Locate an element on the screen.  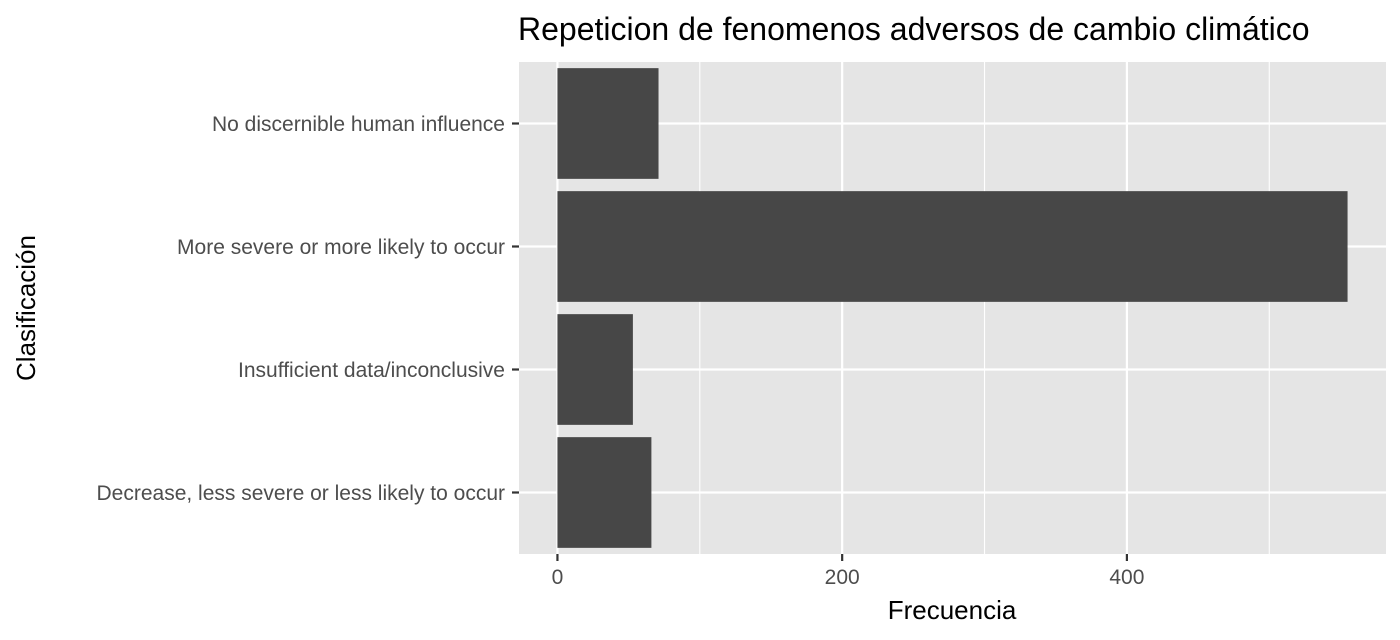
x-axis-title: Frecuencia is located at coordinates (952, 610).